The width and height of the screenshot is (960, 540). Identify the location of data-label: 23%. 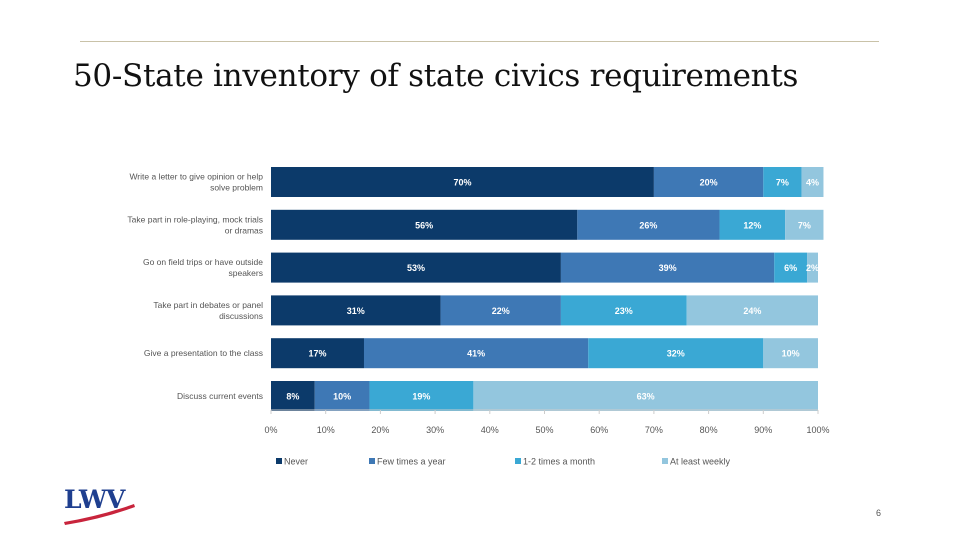
(624, 311).